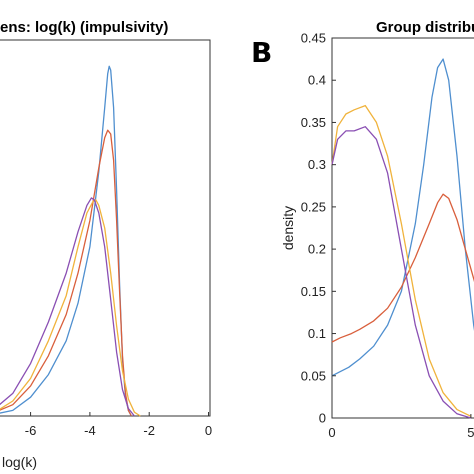 The image size is (474, 474). I want to click on left-x-axis-label: log(k), so click(19, 462).